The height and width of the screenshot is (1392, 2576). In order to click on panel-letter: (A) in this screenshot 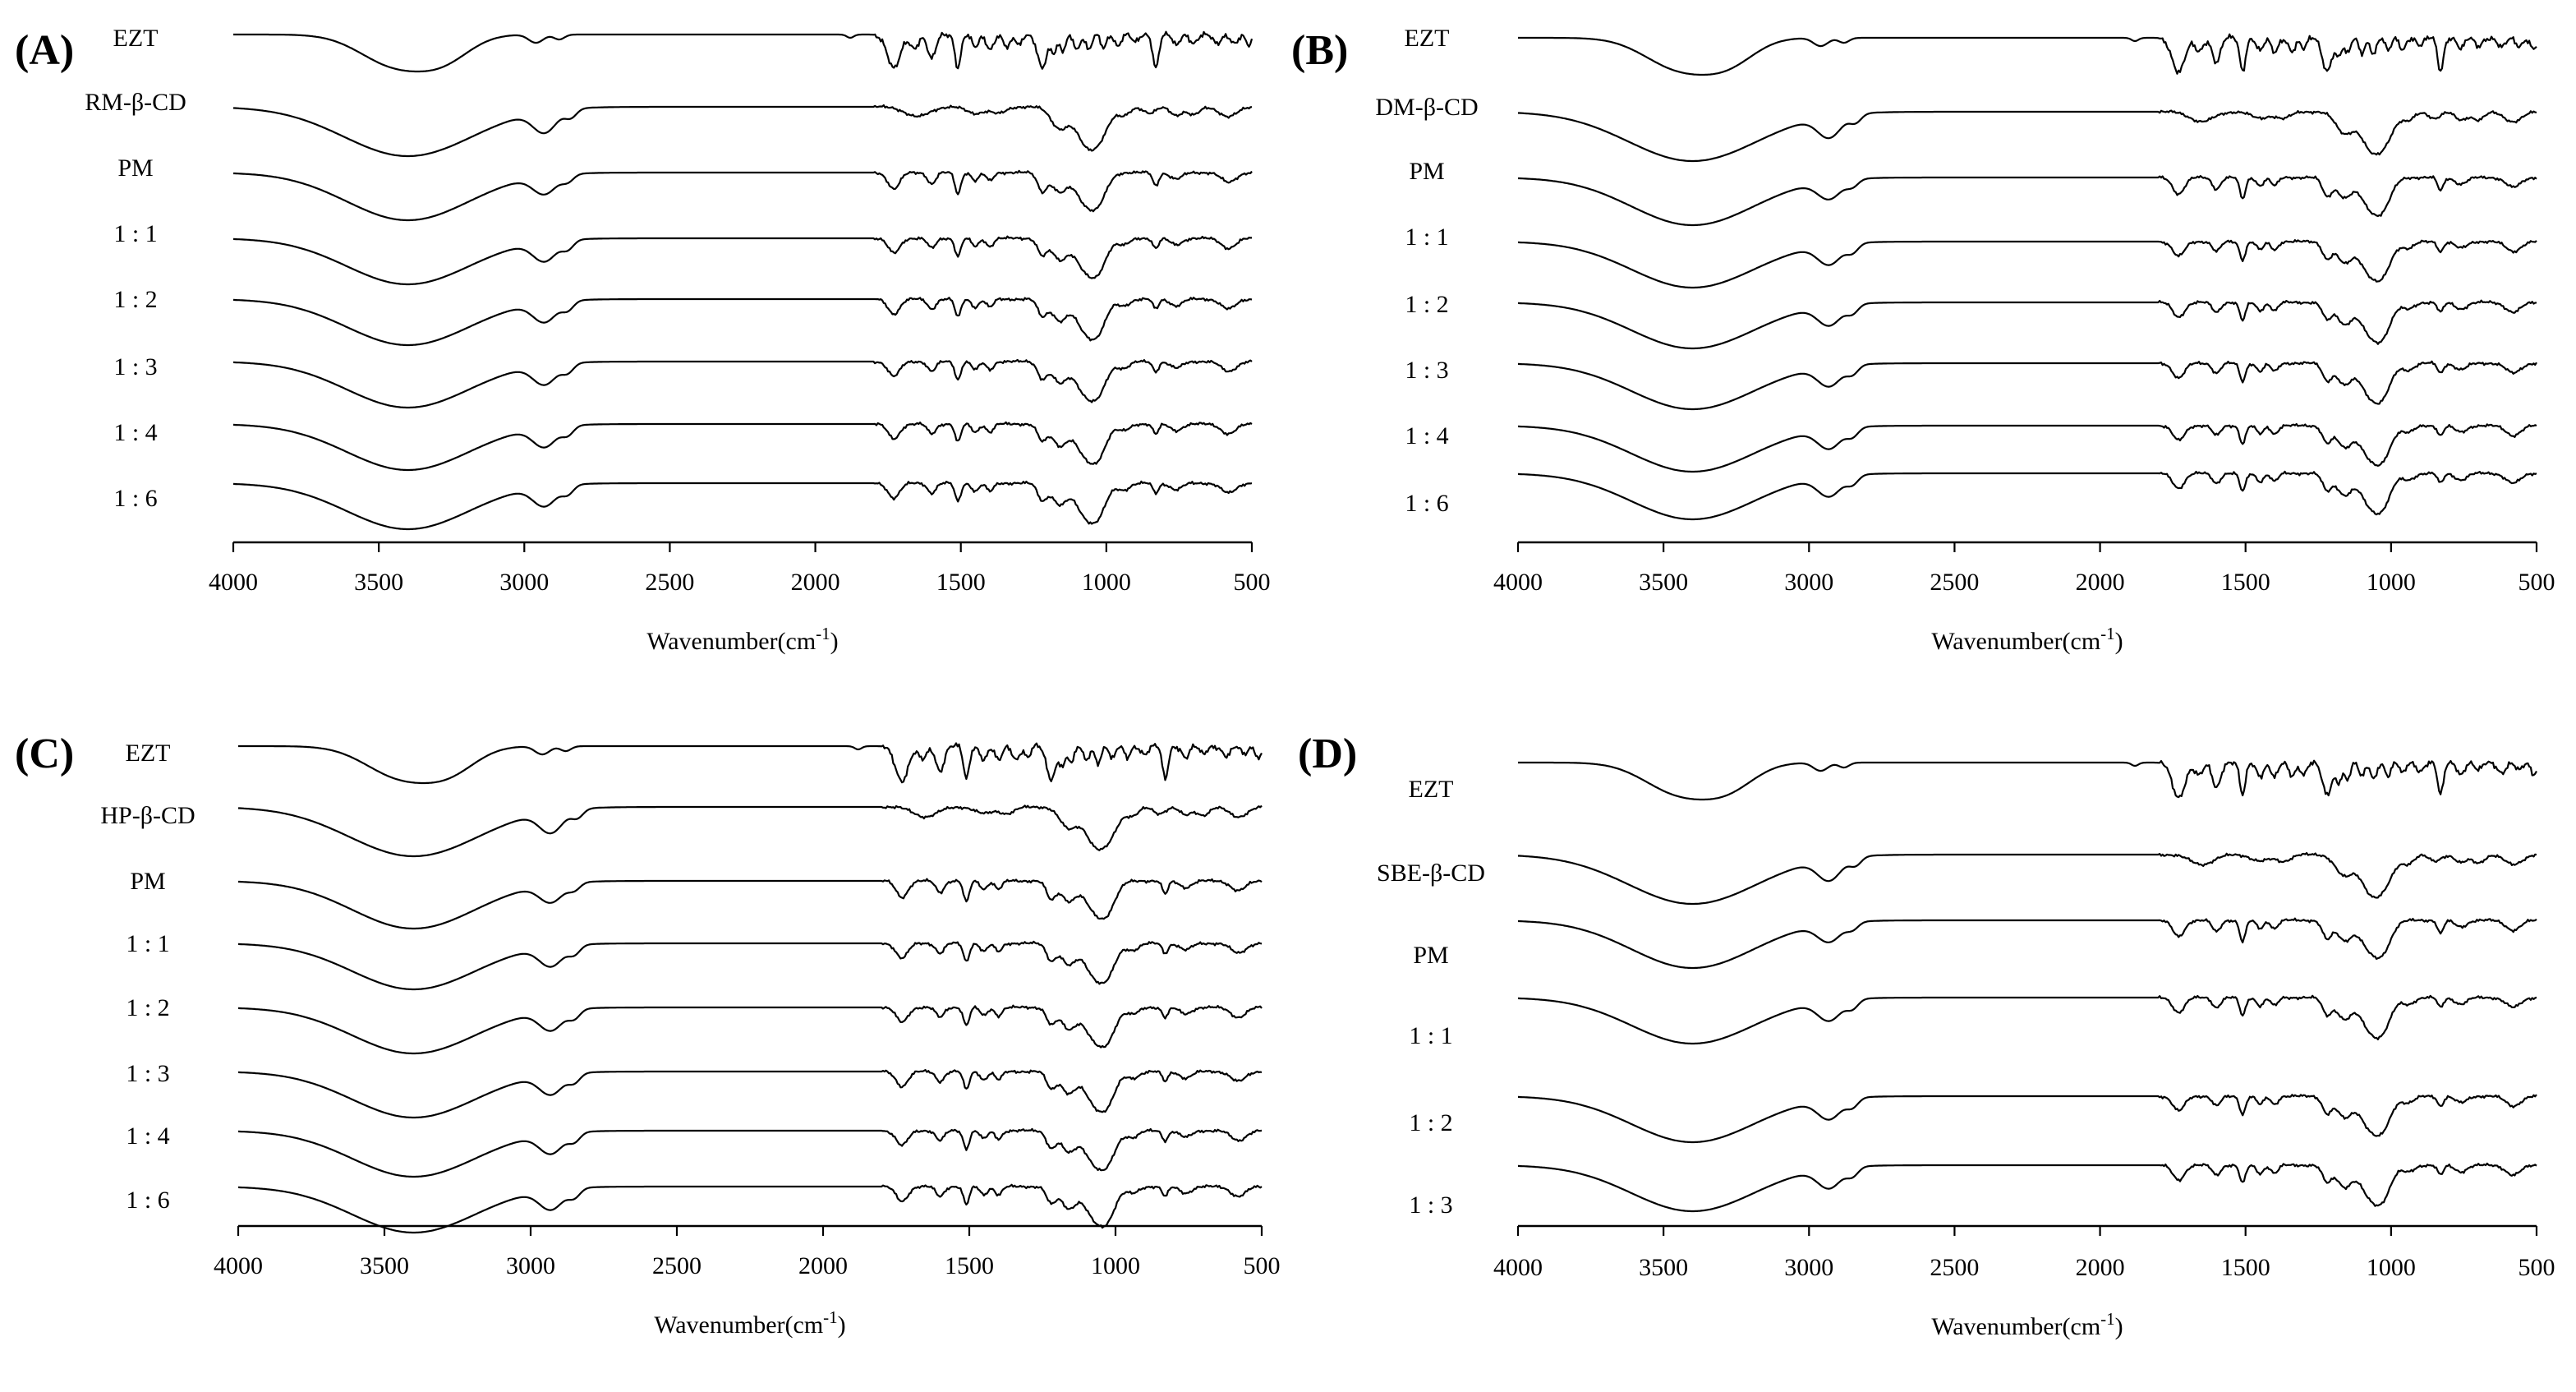, I will do `click(44, 51)`.